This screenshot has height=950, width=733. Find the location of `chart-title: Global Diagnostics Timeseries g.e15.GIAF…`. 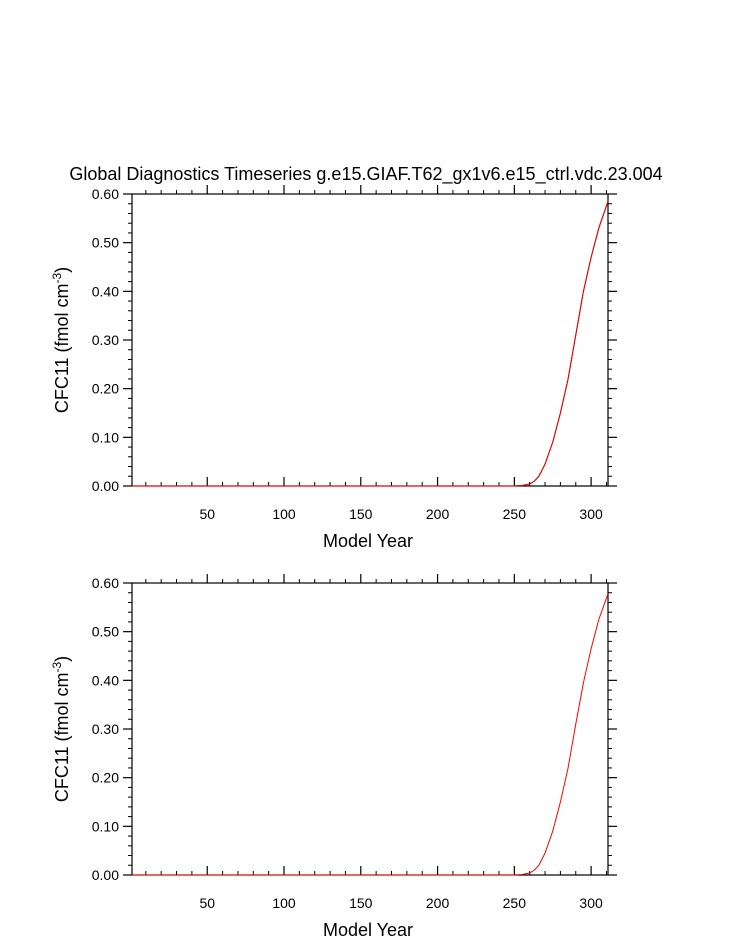

chart-title: Global Diagnostics Timeseries g.e15.GIAF… is located at coordinates (365, 174).